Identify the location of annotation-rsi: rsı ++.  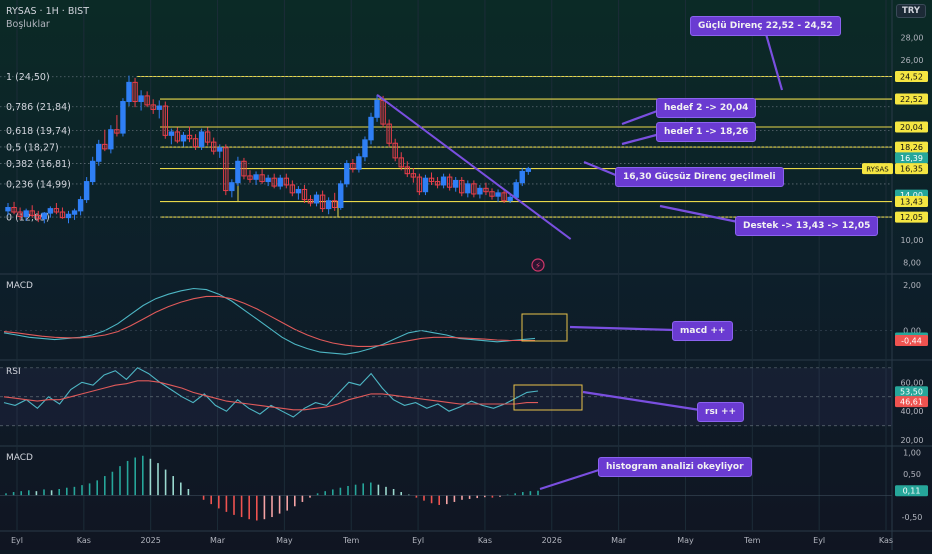
(721, 412).